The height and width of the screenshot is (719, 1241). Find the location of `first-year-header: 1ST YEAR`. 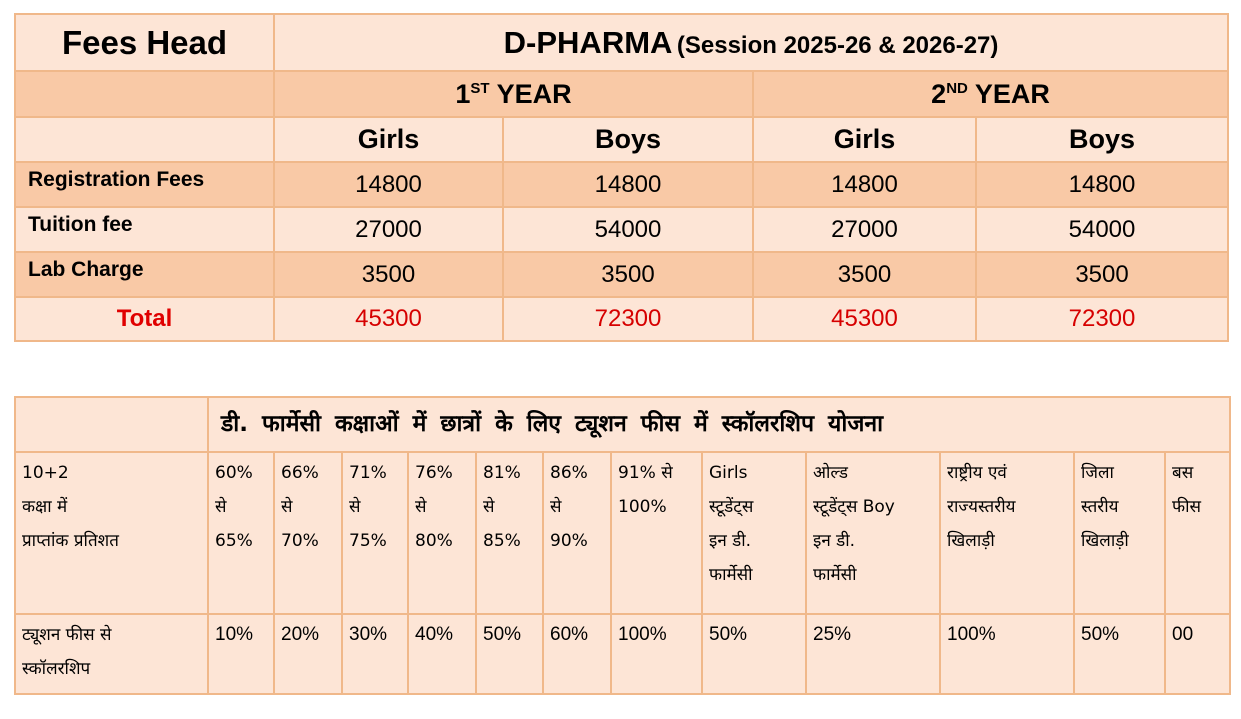

first-year-header: 1ST YEAR is located at coordinates (513, 94).